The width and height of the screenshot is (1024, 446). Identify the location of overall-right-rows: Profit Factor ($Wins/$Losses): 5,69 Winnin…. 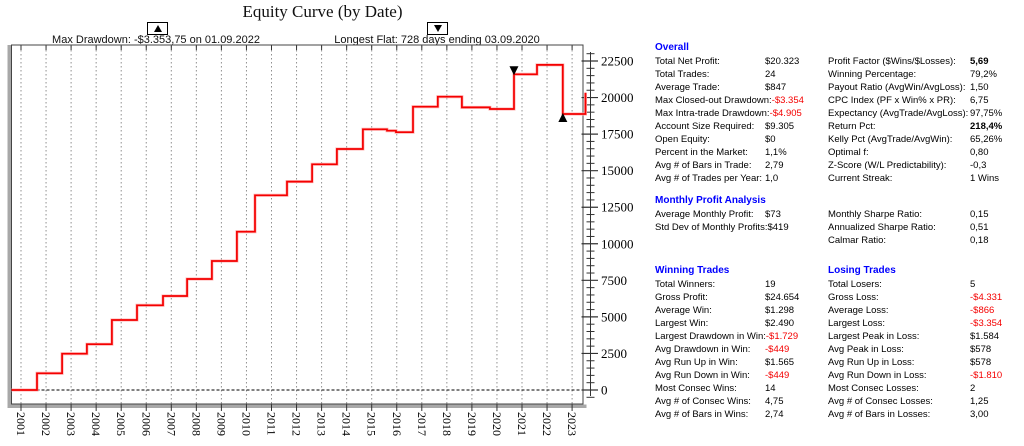
(915, 120).